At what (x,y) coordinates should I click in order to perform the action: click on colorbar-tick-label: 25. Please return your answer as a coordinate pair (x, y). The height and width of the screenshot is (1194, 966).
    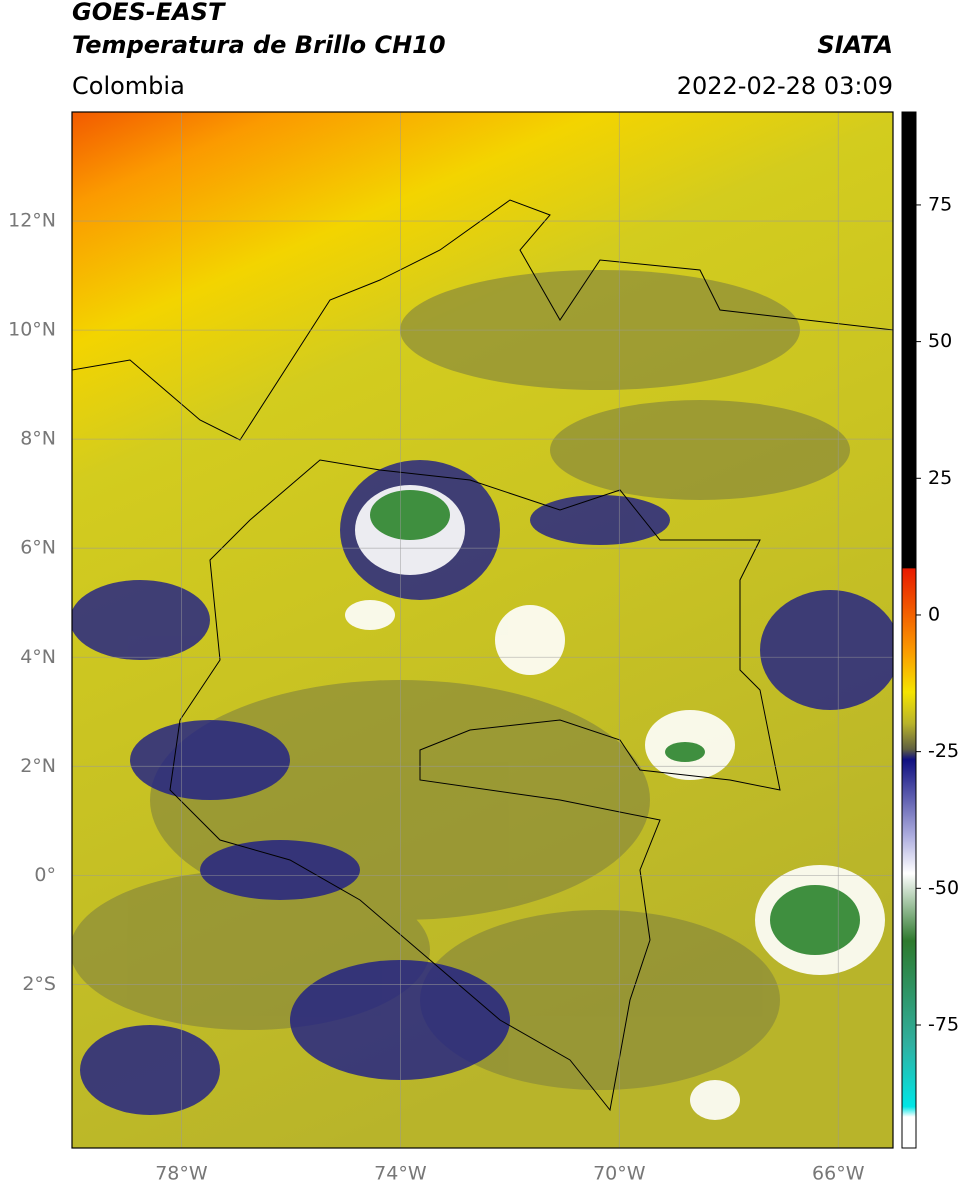
    Looking at the image, I should click on (940, 478).